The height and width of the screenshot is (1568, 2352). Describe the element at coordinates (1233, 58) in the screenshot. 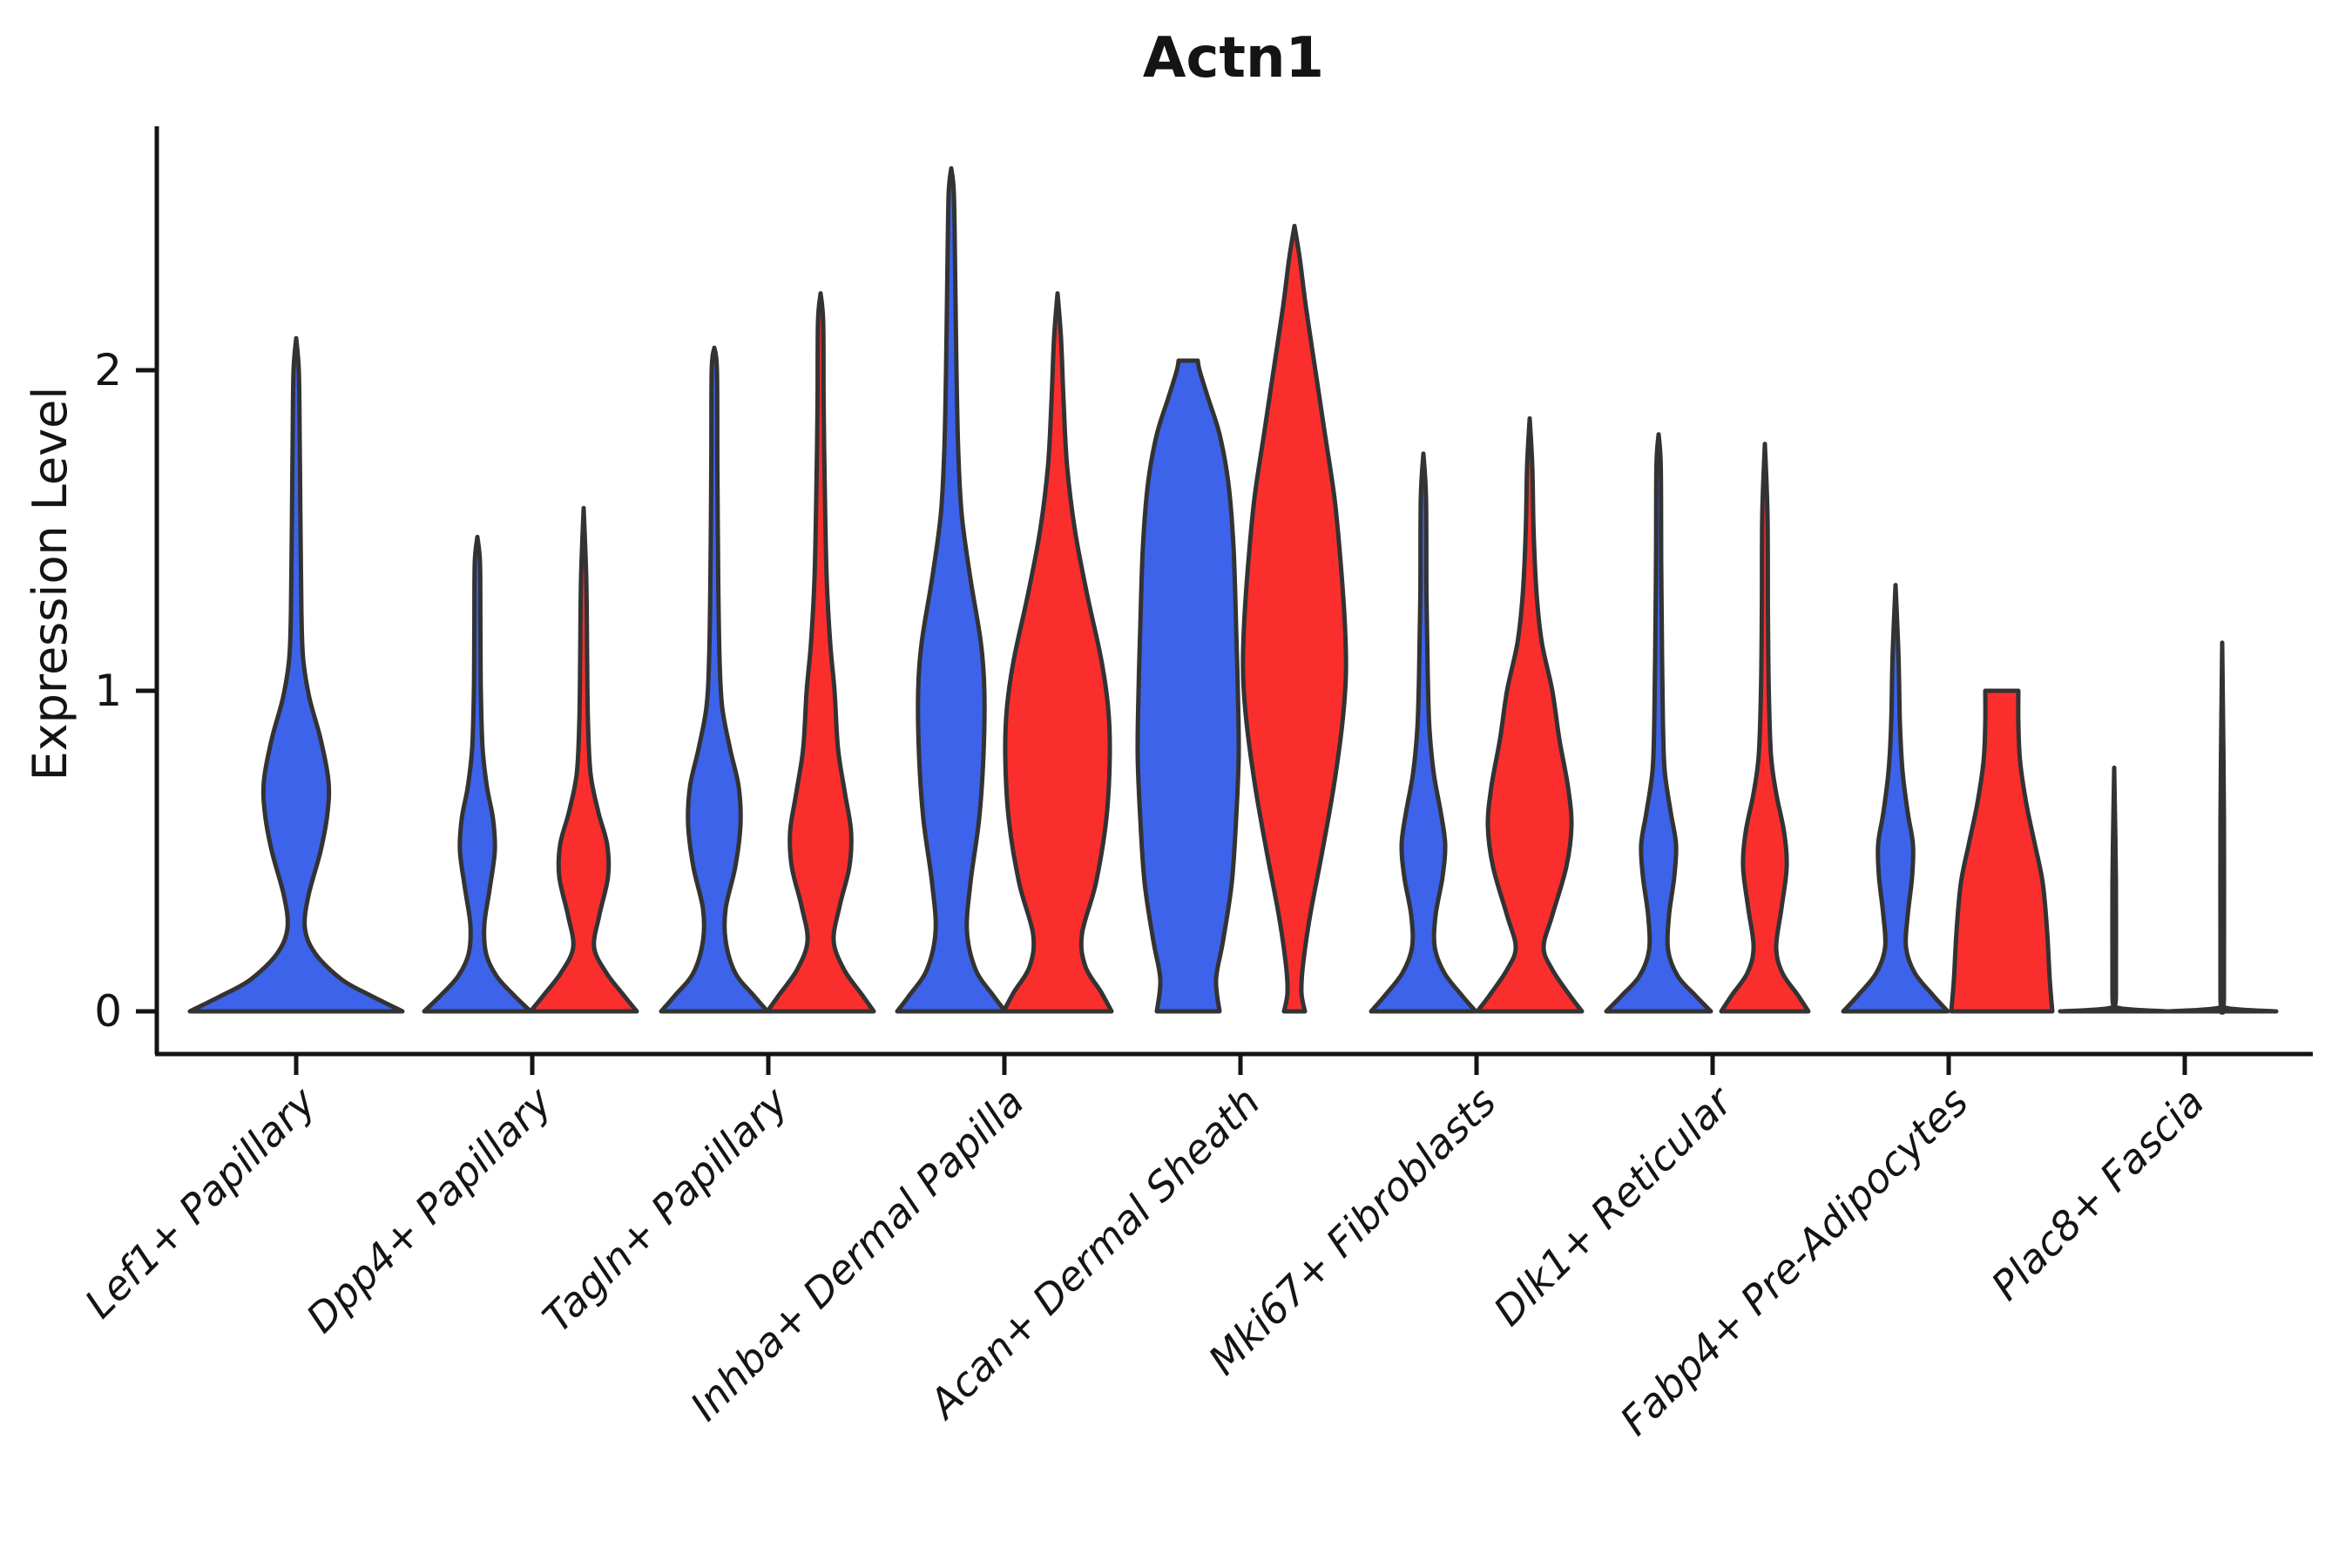

I see `chart-title: Actn1` at that location.